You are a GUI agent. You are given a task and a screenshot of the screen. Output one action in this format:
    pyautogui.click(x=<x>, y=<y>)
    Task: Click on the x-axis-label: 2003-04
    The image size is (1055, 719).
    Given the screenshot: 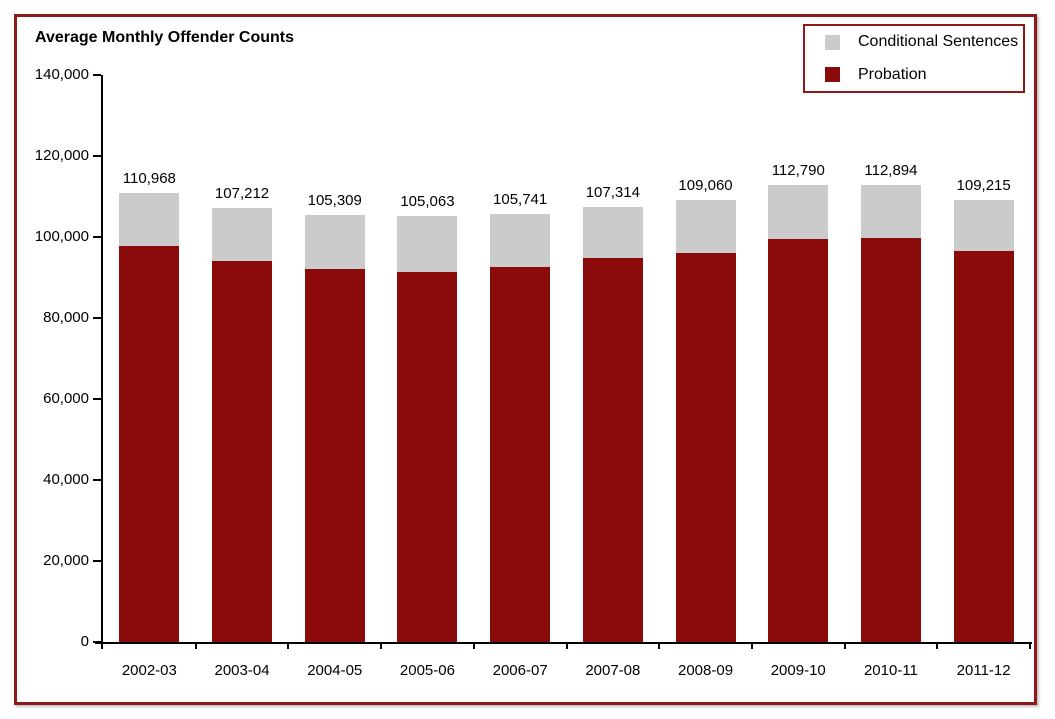 What is the action you would take?
    pyautogui.click(x=242, y=670)
    